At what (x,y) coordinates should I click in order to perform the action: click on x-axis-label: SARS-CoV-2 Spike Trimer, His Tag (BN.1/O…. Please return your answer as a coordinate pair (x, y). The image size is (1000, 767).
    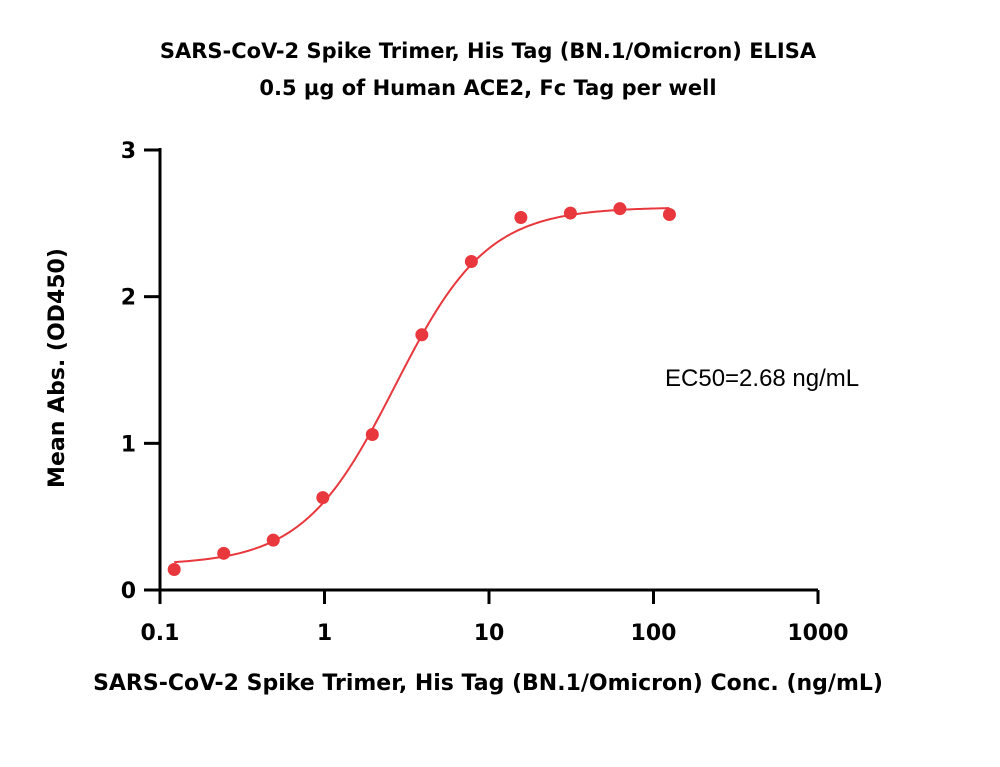
    Looking at the image, I should click on (488, 683).